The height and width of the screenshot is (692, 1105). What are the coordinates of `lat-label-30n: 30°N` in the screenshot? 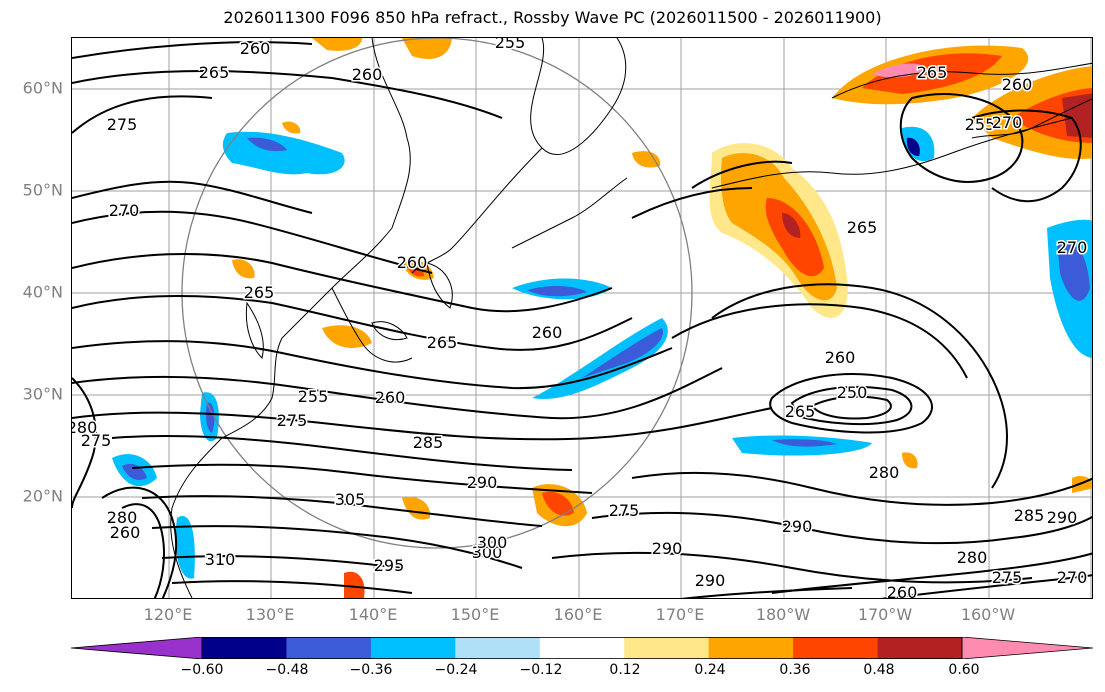 It's located at (42, 394).